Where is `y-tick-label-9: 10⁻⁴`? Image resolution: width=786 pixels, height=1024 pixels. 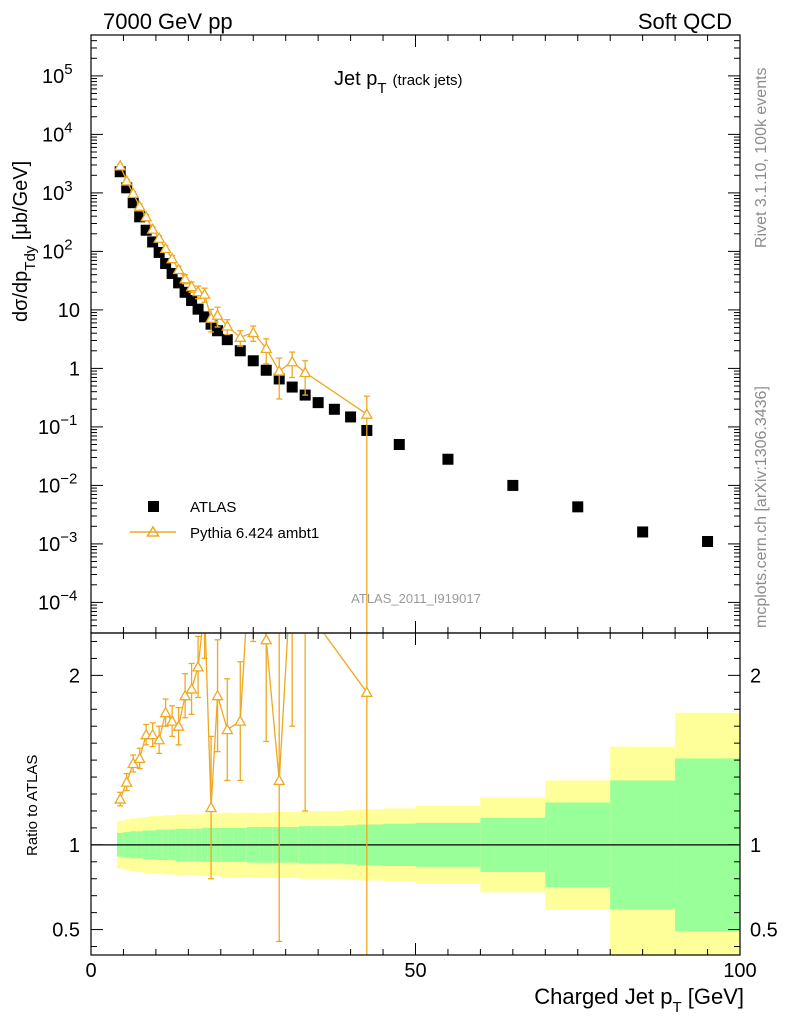 y-tick-label-9: 10⁻⁴ is located at coordinates (57, 600).